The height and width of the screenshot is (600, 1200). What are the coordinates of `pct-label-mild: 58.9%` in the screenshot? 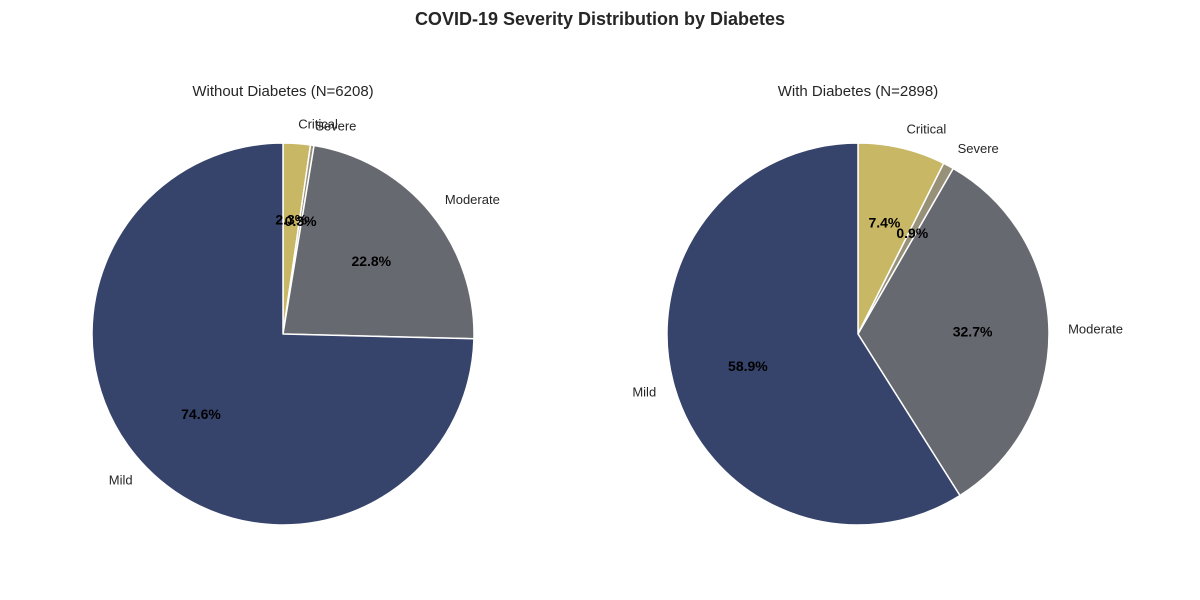 It's located at (748, 366).